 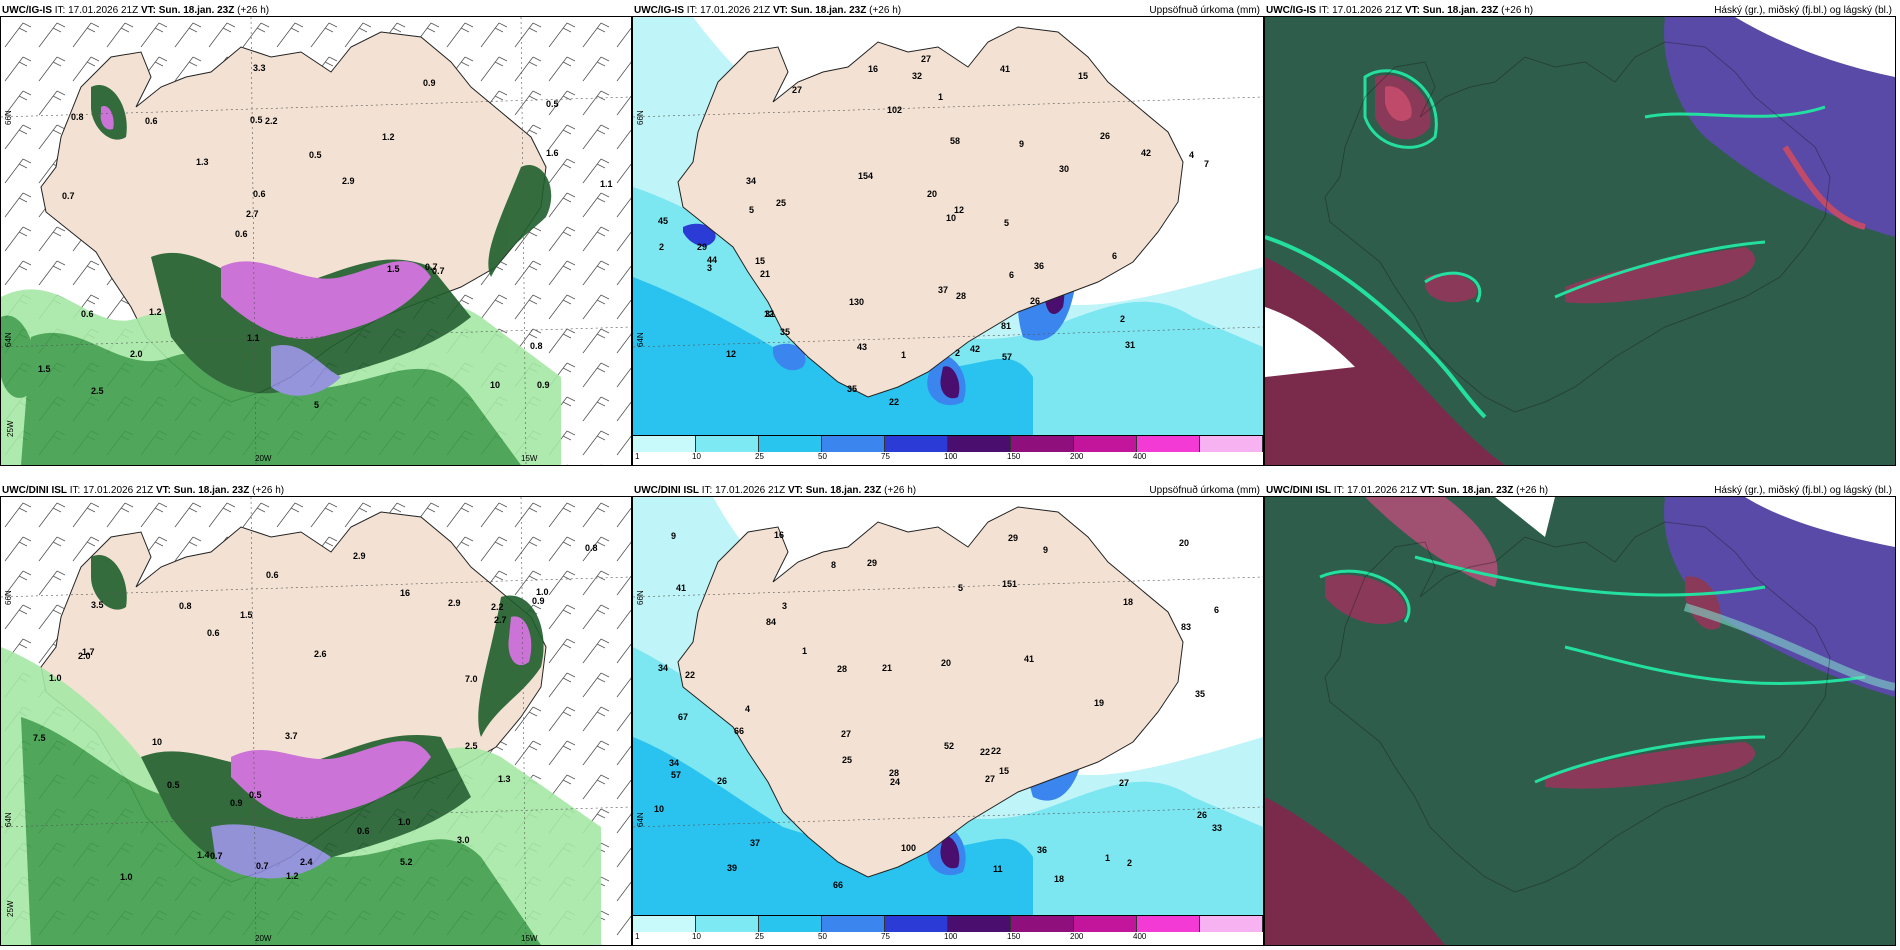 I want to click on value-label: 67, so click(x=683, y=717).